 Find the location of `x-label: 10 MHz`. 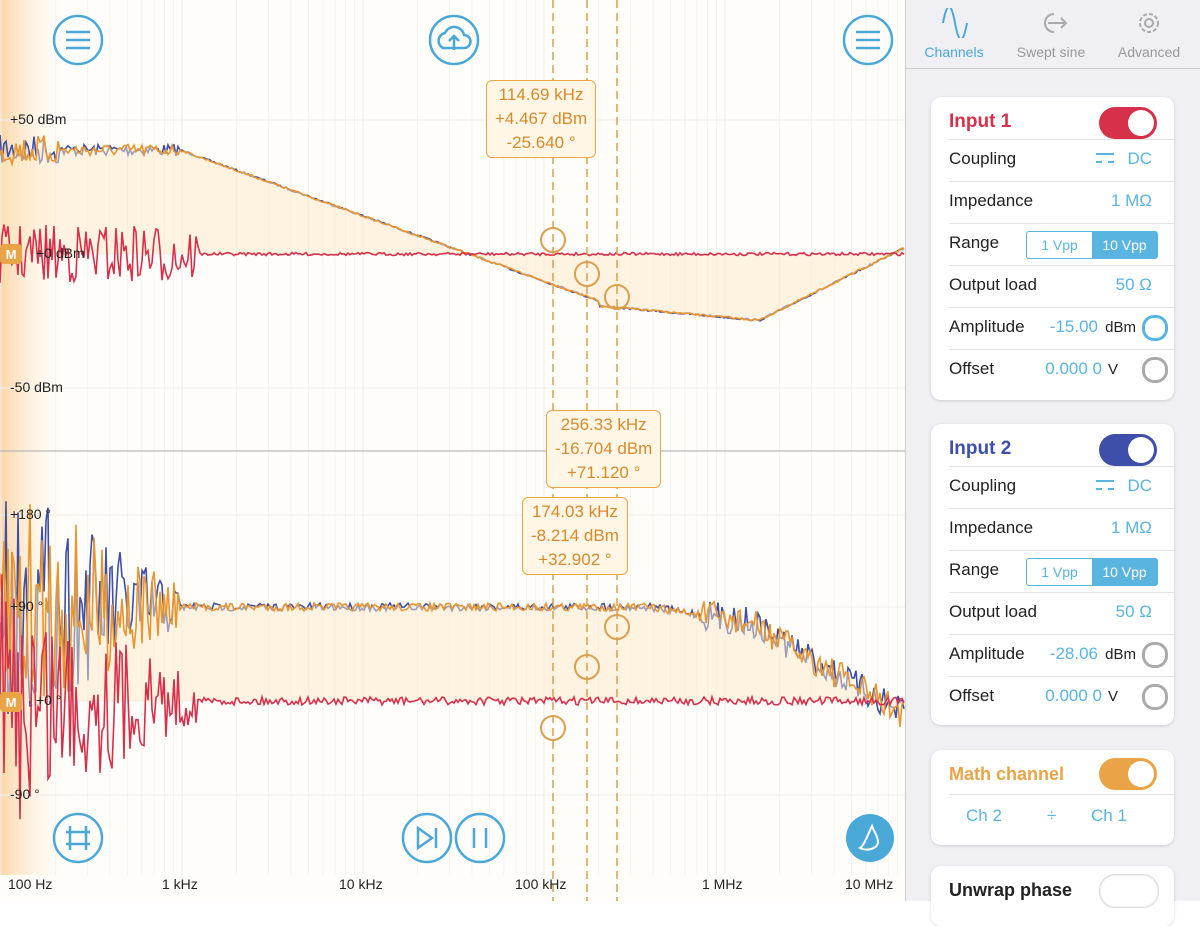

x-label: 10 MHz is located at coordinates (869, 884).